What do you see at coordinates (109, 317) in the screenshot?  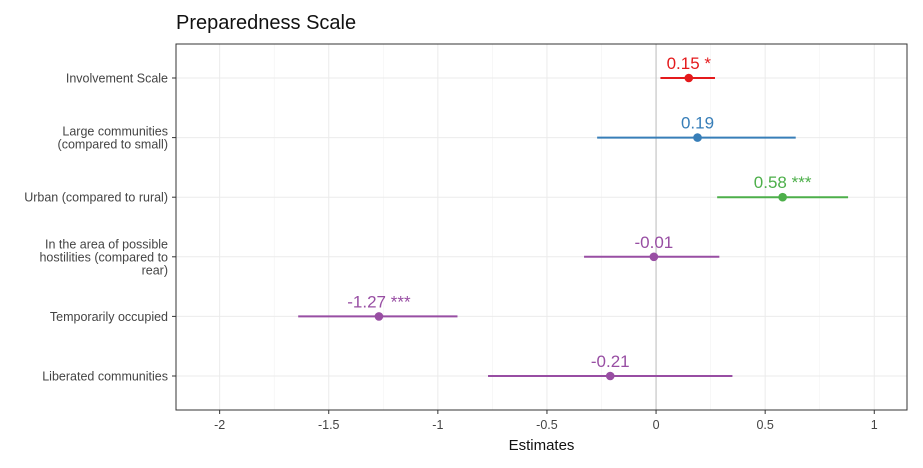 I see `y-tick-label: Temporarily occupied` at bounding box center [109, 317].